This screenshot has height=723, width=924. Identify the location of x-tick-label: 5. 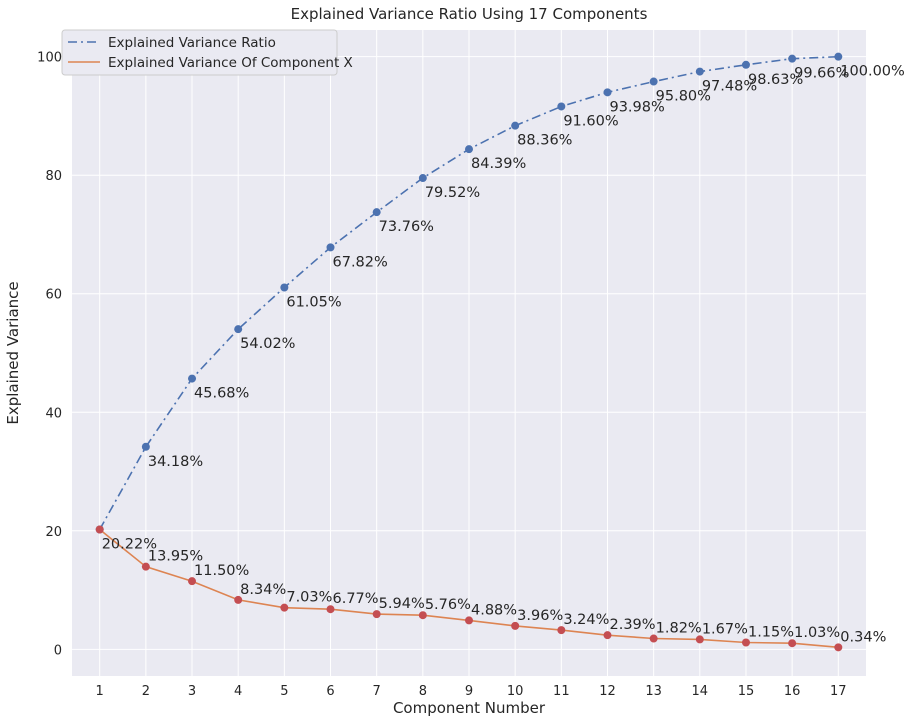
(284, 691).